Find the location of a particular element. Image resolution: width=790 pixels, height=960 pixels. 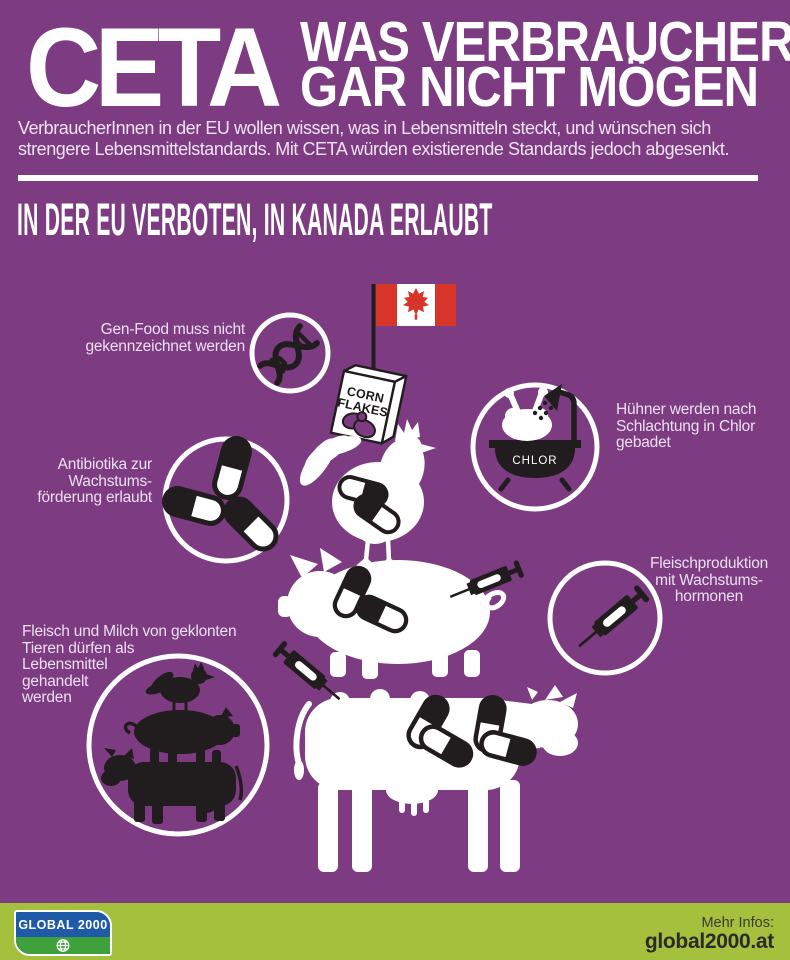

genfood-circle is located at coordinates (290, 353).